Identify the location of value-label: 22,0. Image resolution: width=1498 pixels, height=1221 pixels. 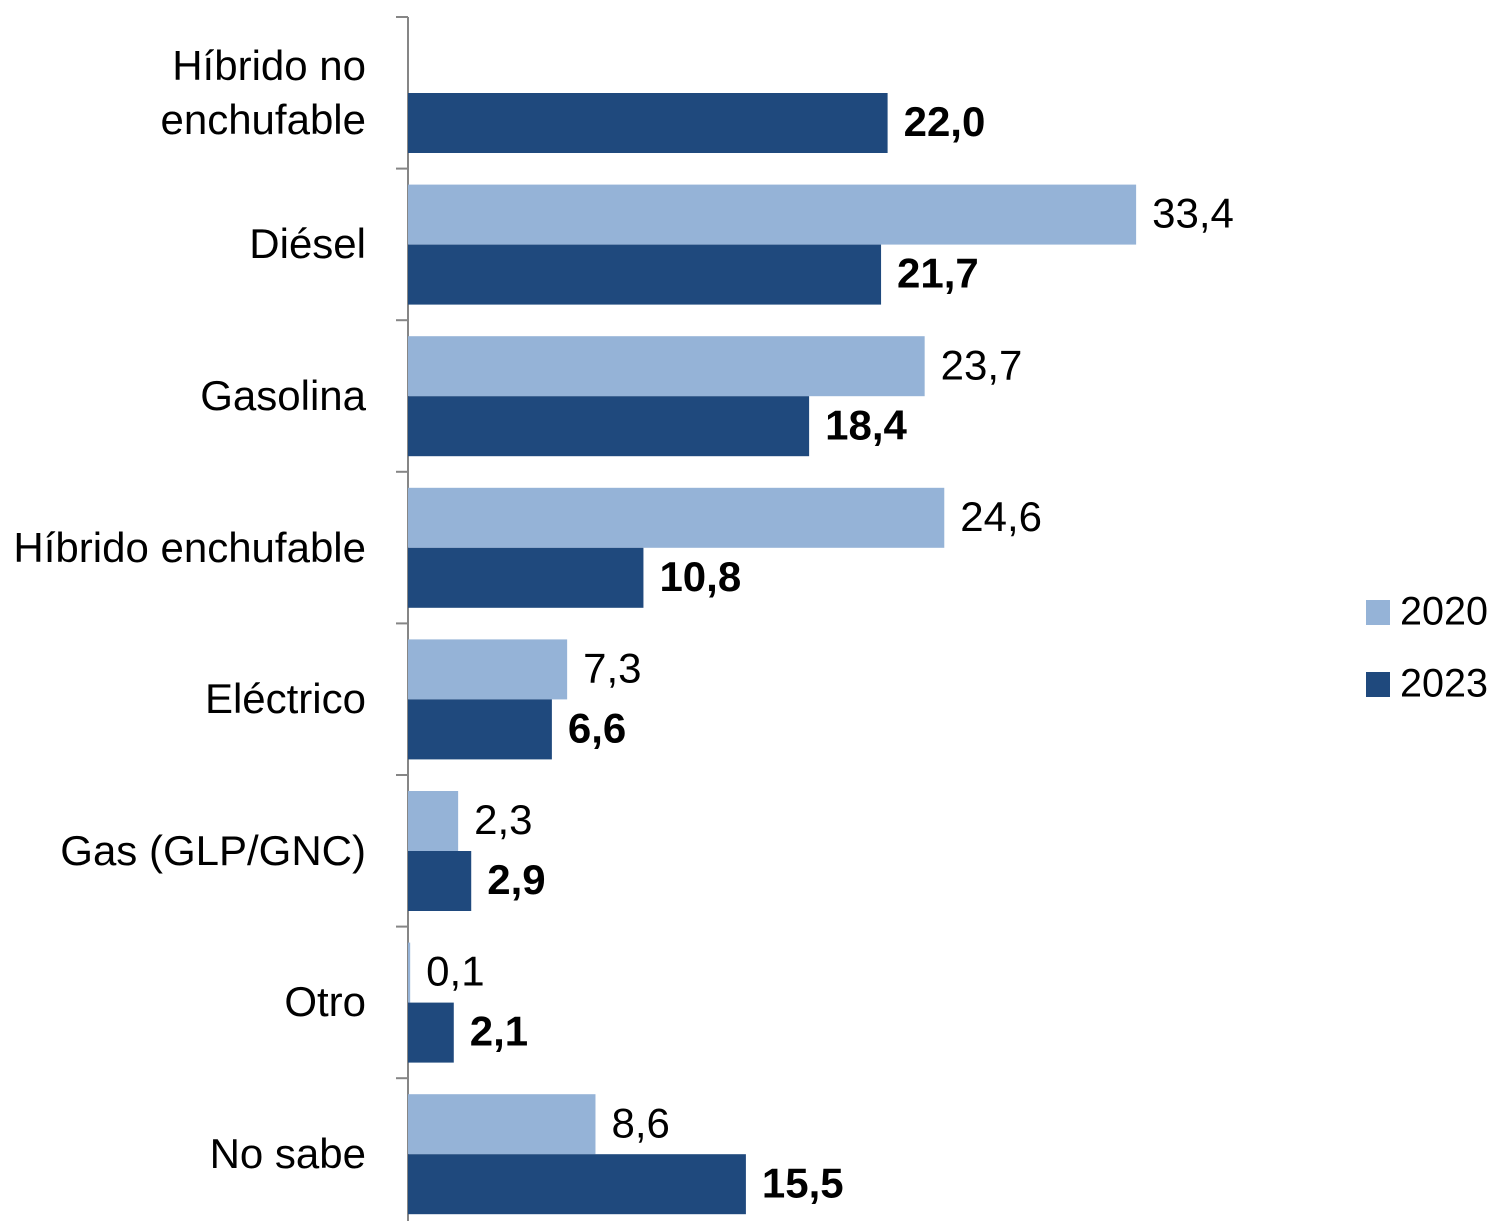
(945, 121).